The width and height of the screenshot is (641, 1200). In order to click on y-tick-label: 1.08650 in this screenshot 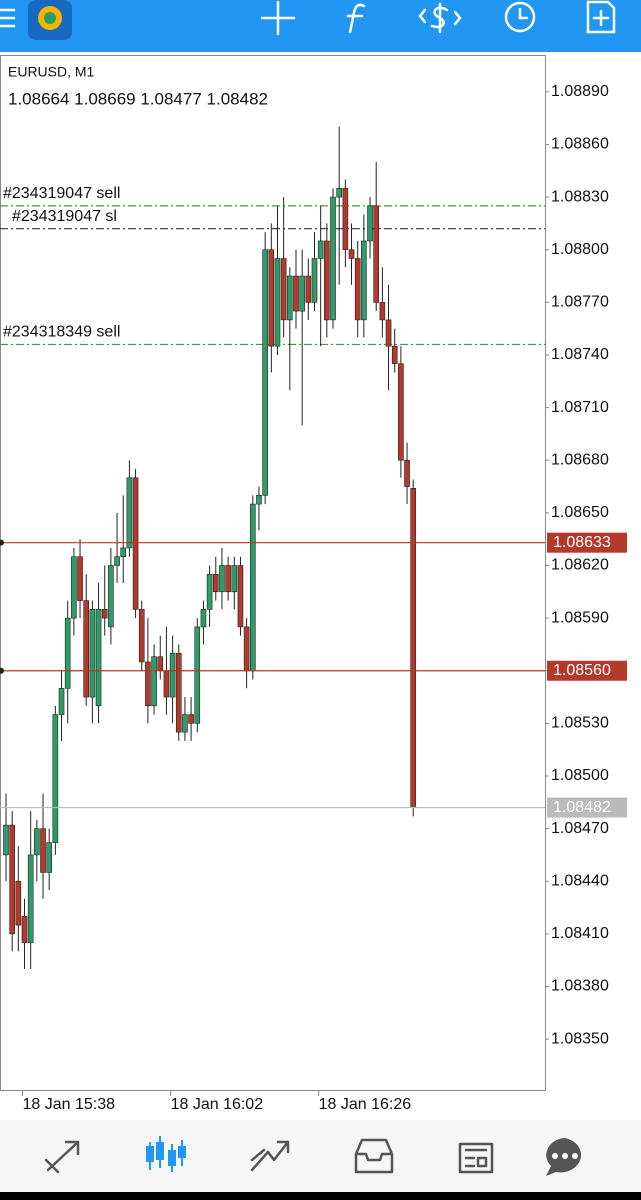, I will do `click(580, 512)`.